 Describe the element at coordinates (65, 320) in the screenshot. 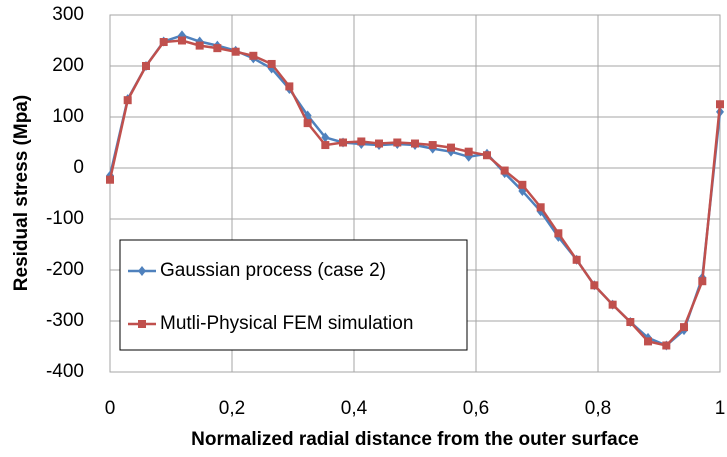

I see `y-tick-label: -300` at that location.